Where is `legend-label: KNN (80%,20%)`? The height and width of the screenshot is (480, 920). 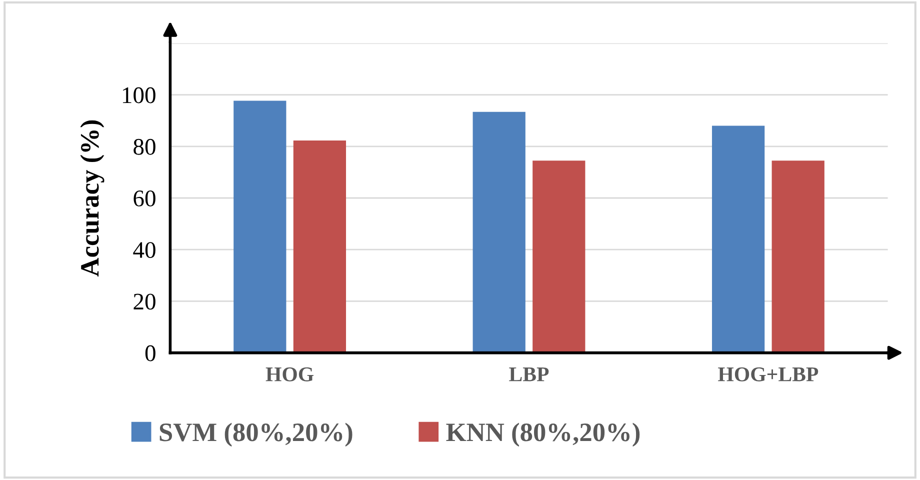
legend-label: KNN (80%,20%) is located at coordinates (543, 434).